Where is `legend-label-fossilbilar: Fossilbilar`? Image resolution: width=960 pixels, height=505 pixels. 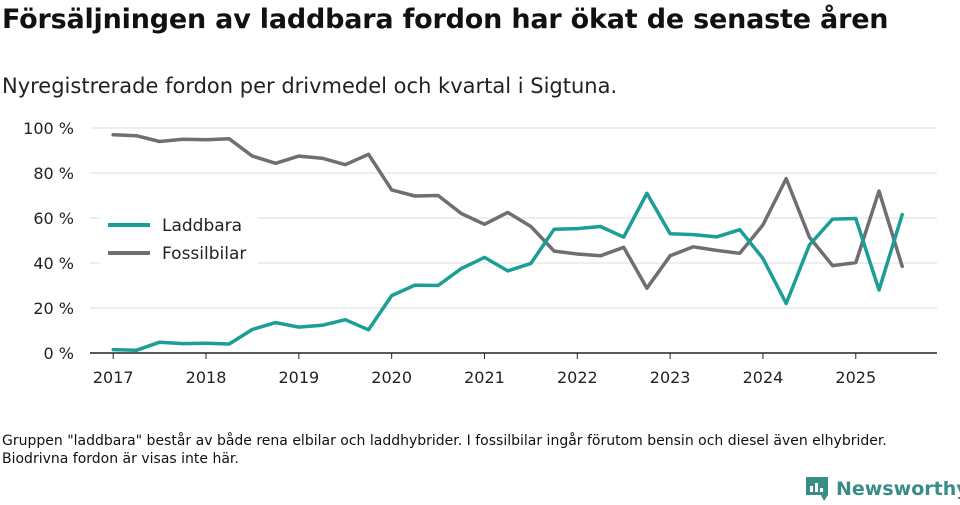 legend-label-fossilbilar: Fossilbilar is located at coordinates (204, 254).